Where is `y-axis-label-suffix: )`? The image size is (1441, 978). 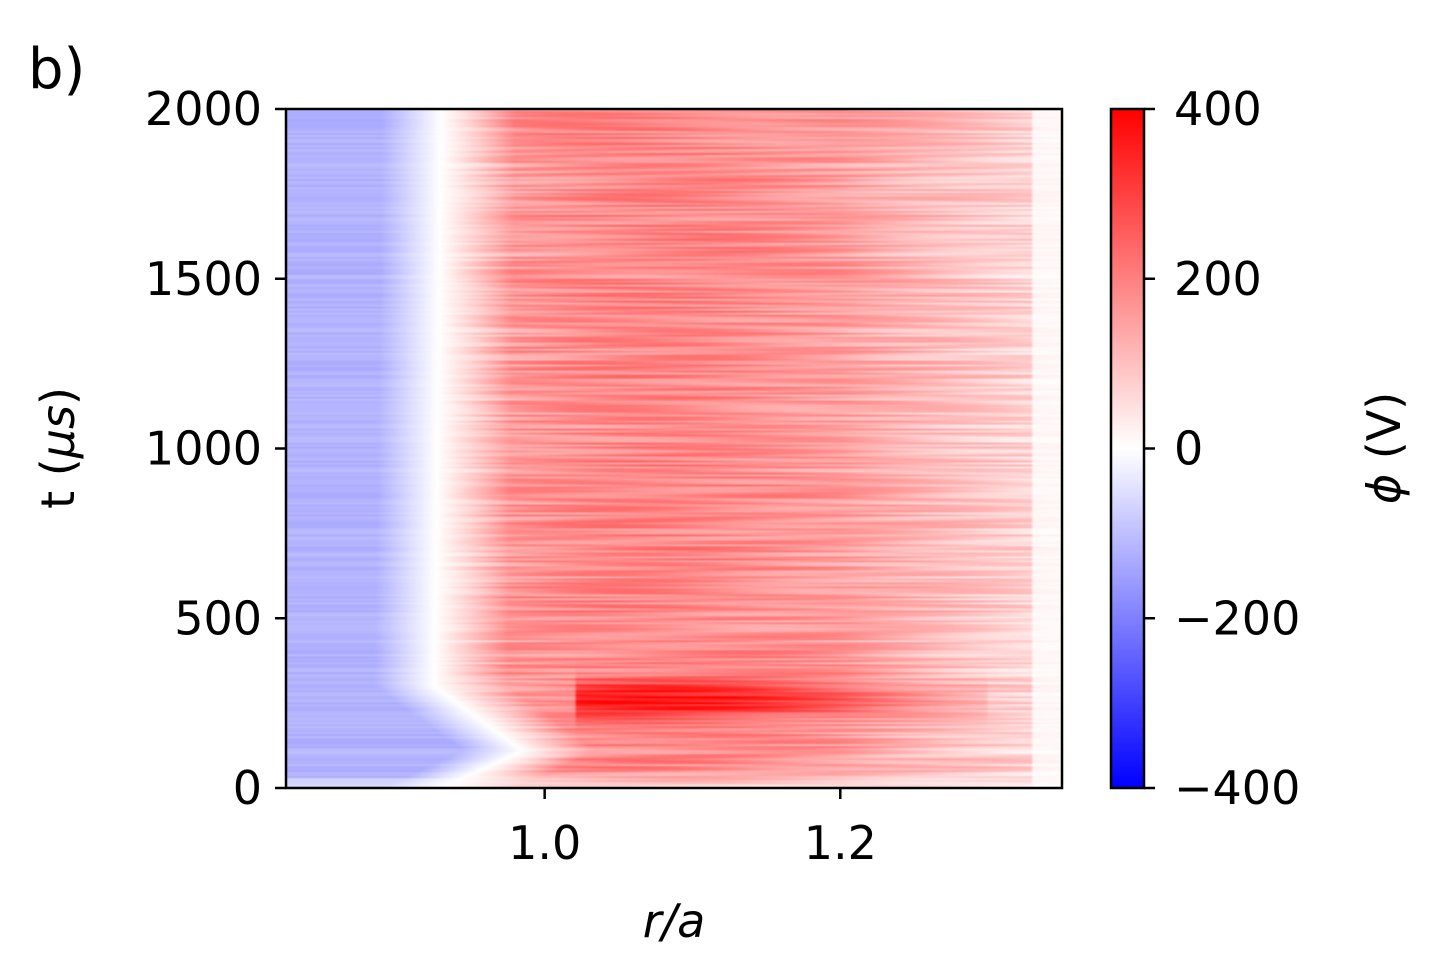
y-axis-label-suffix: ) is located at coordinates (58, 396).